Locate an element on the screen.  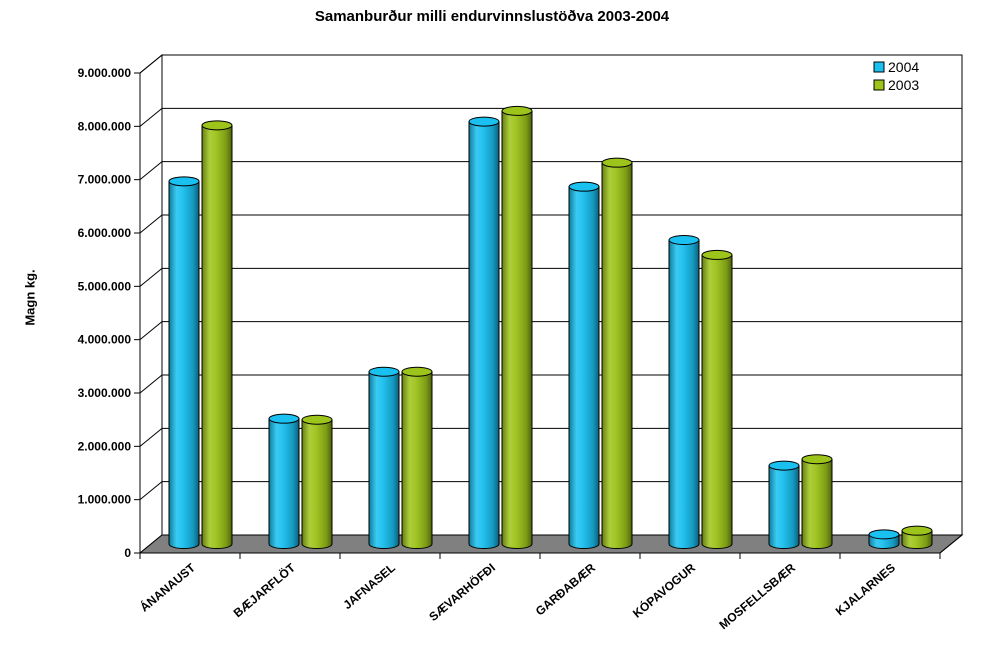
x-tick-label: GARÐABÆR is located at coordinates (565, 589).